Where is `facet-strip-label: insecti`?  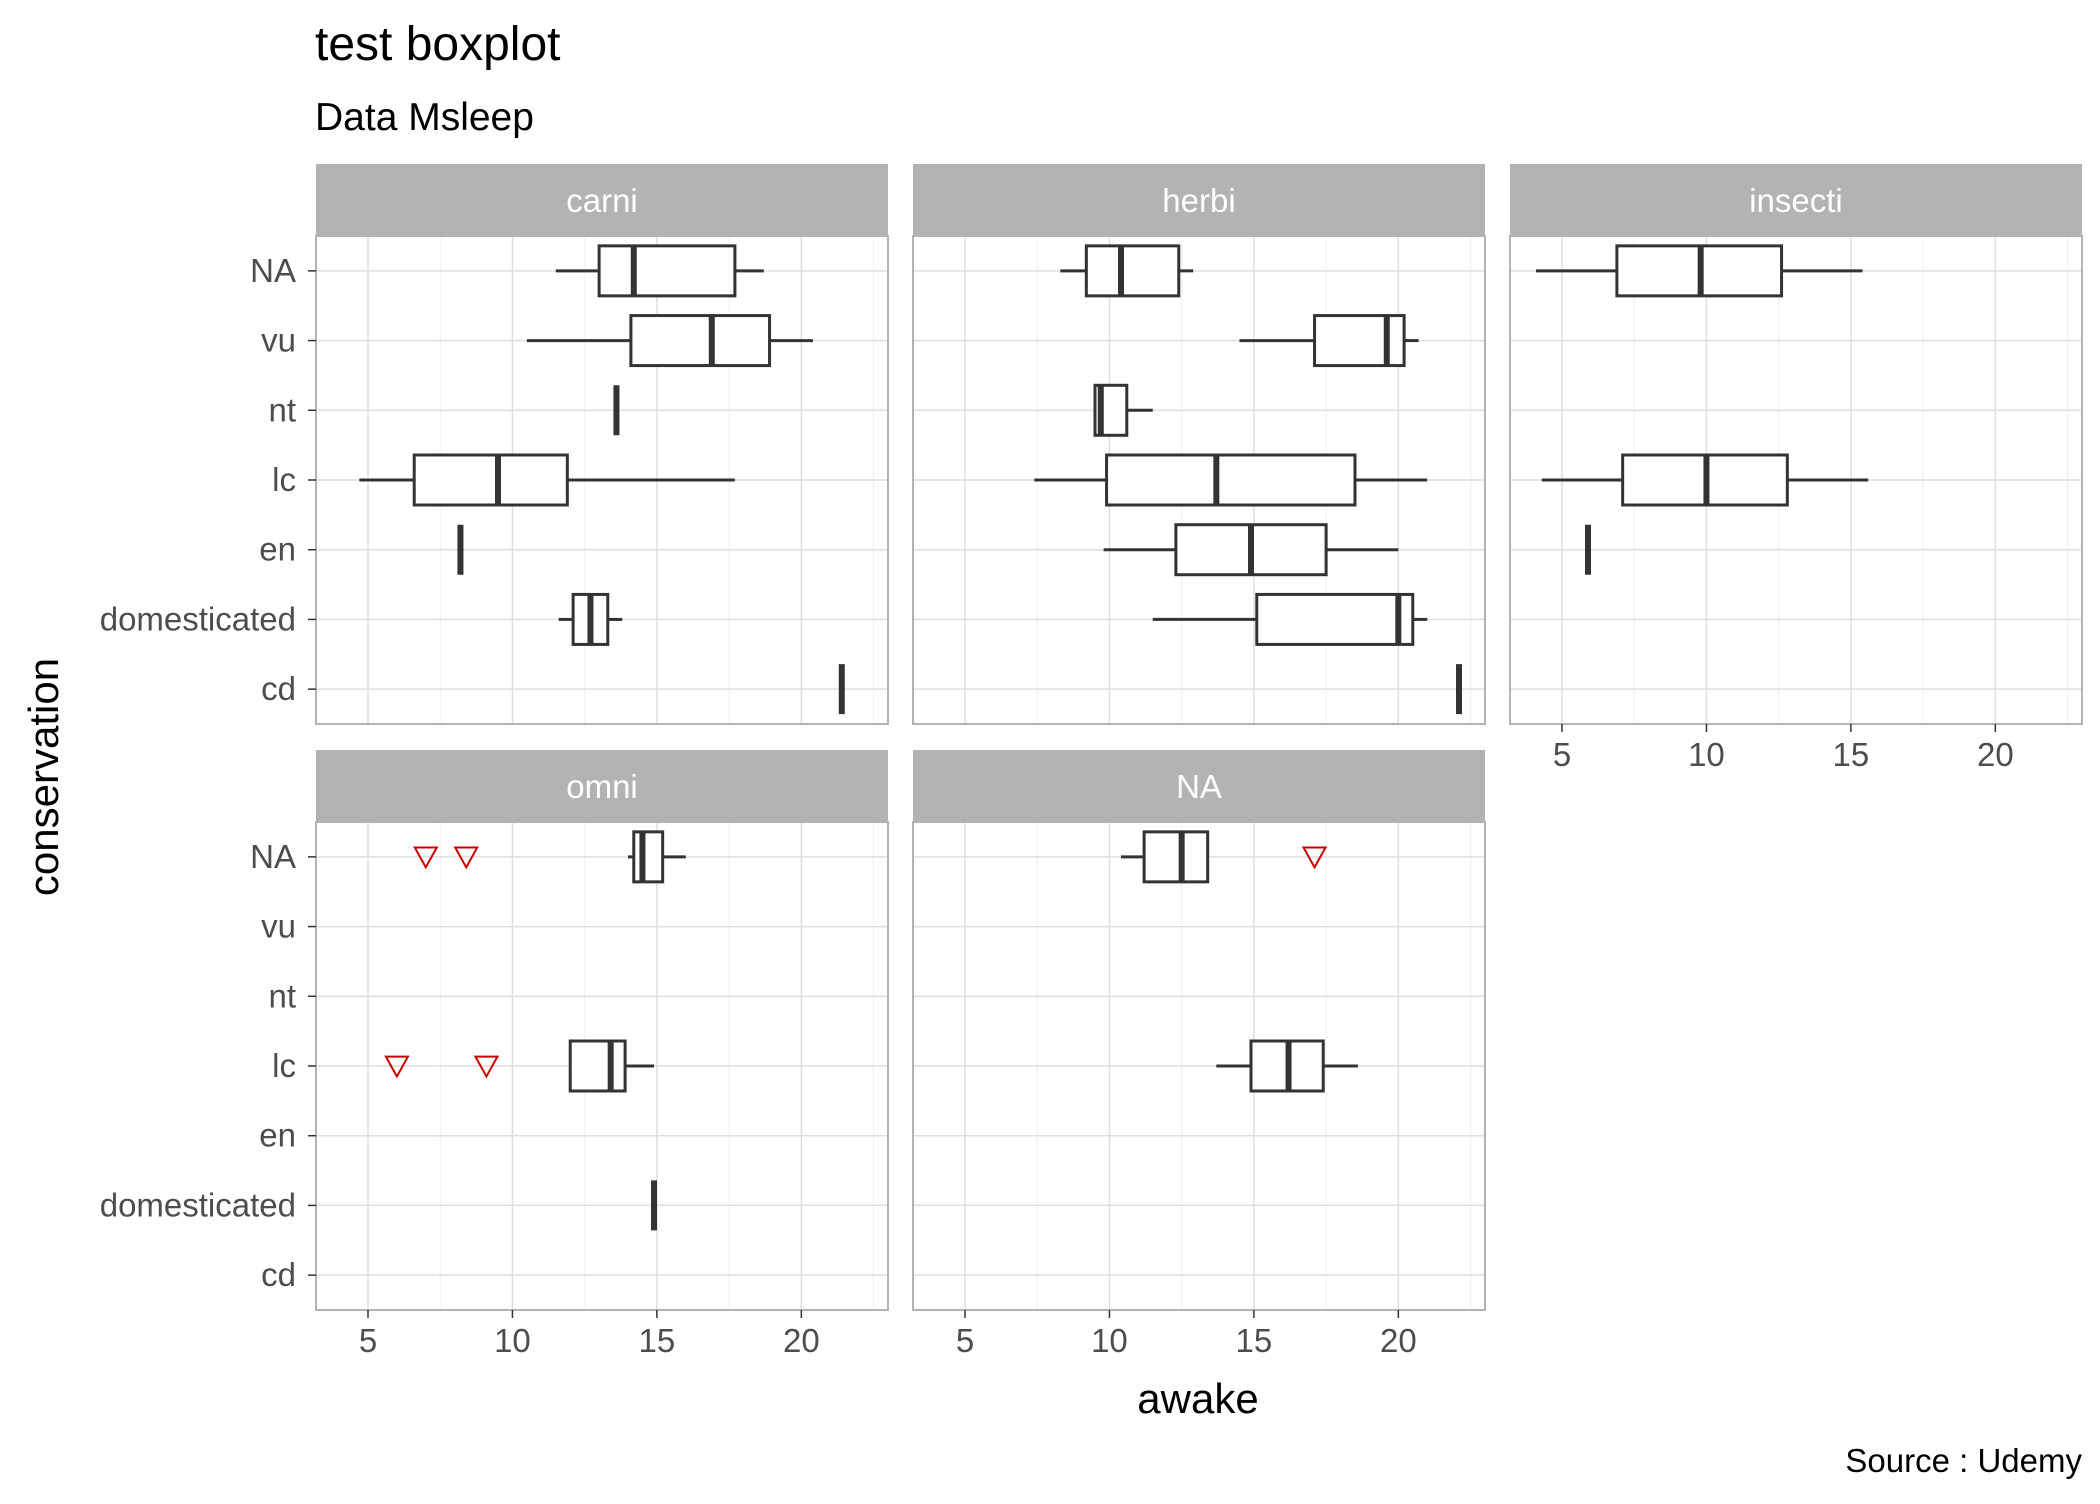
facet-strip-label: insecti is located at coordinates (1796, 200).